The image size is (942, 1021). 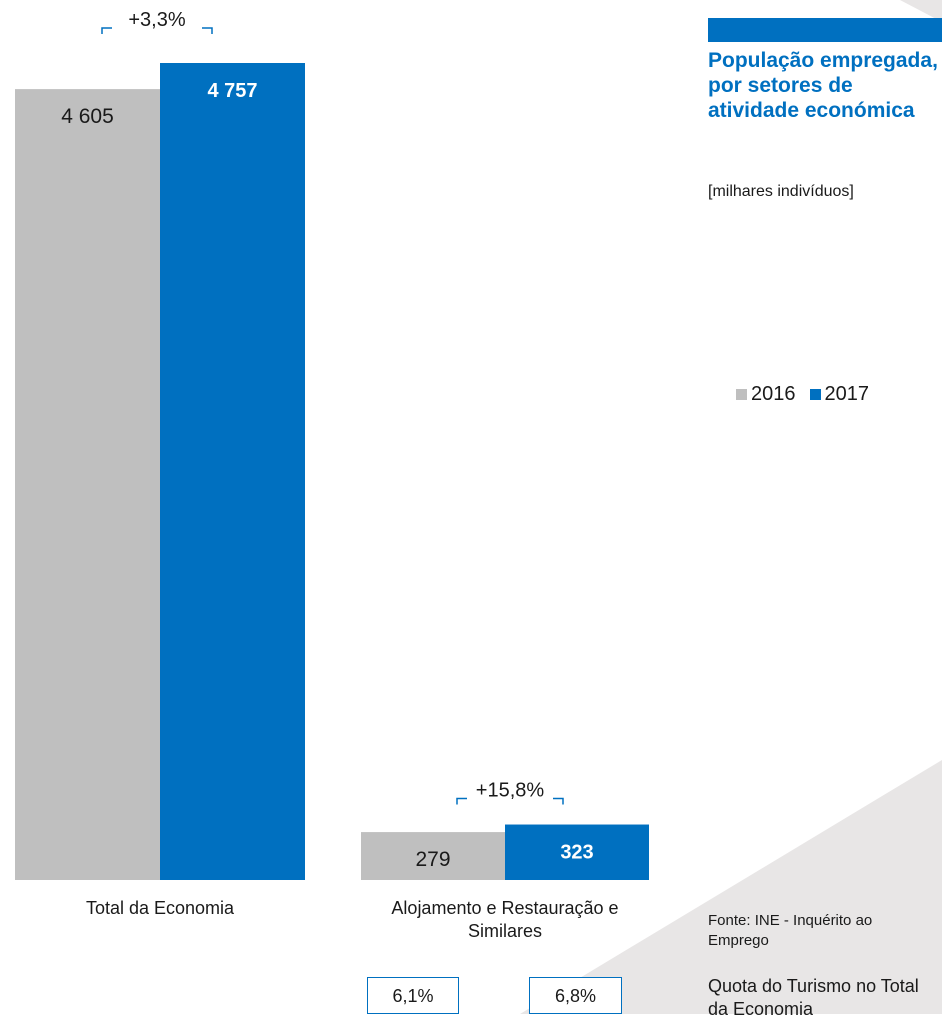 I want to click on data-label-2017-cat0: 4 757, so click(x=232, y=91).